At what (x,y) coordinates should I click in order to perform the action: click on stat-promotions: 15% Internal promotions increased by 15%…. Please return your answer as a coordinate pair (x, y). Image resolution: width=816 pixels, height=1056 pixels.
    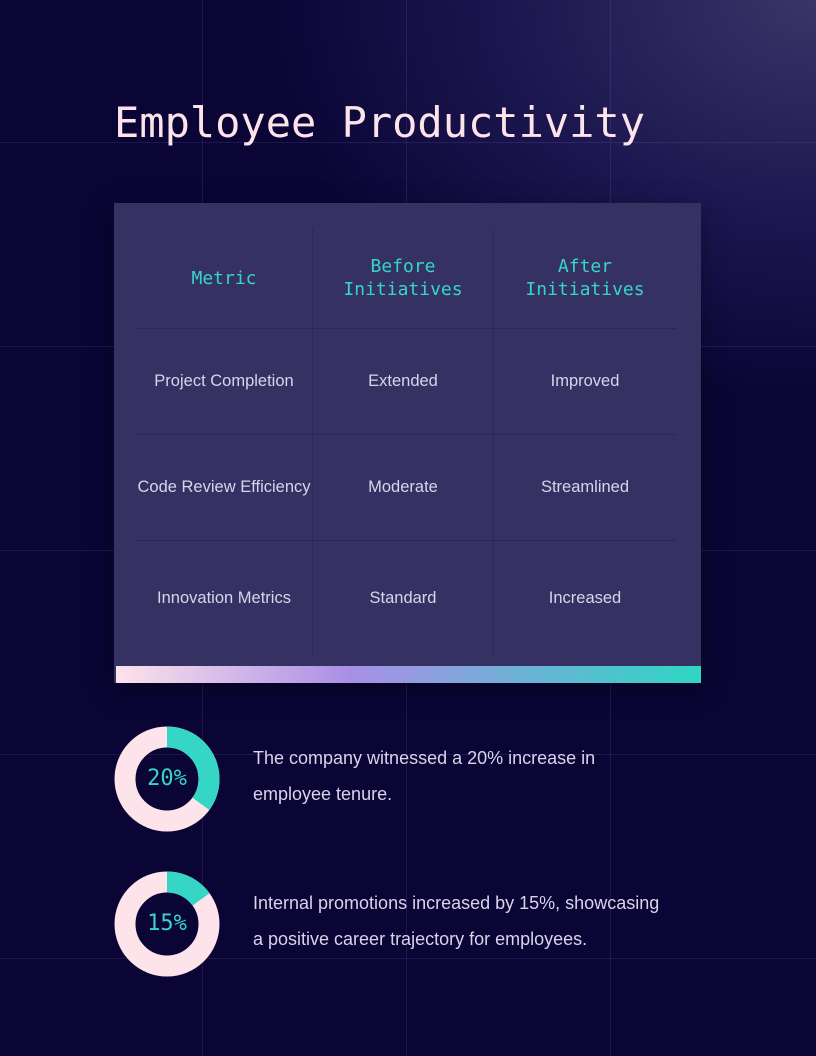
    Looking at the image, I should click on (394, 924).